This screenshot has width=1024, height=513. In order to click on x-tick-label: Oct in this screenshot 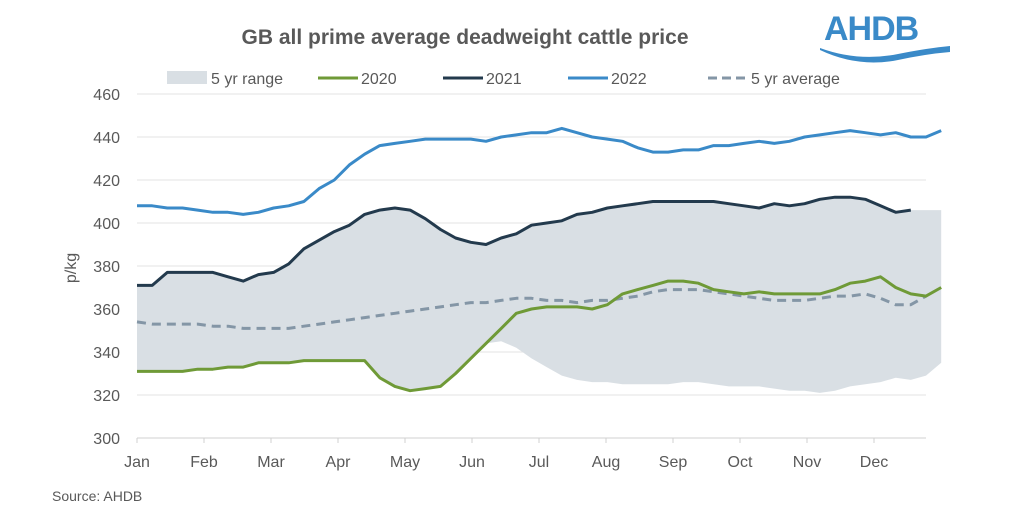, I will do `click(740, 462)`.